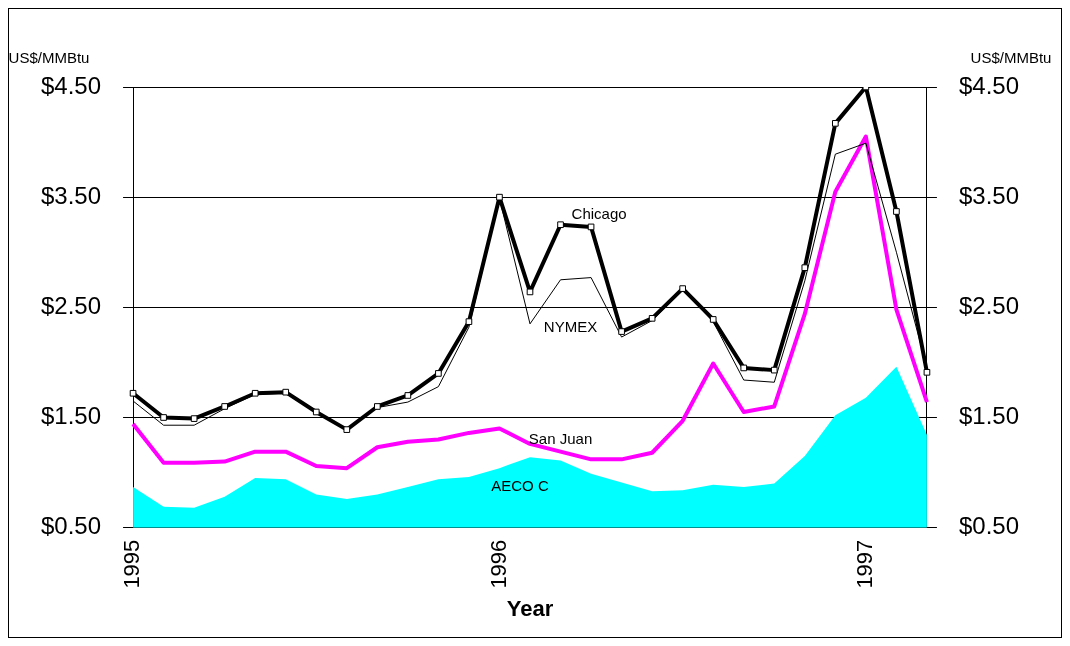  What do you see at coordinates (988, 195) in the screenshot?
I see `y2-tick-label: $3.50` at bounding box center [988, 195].